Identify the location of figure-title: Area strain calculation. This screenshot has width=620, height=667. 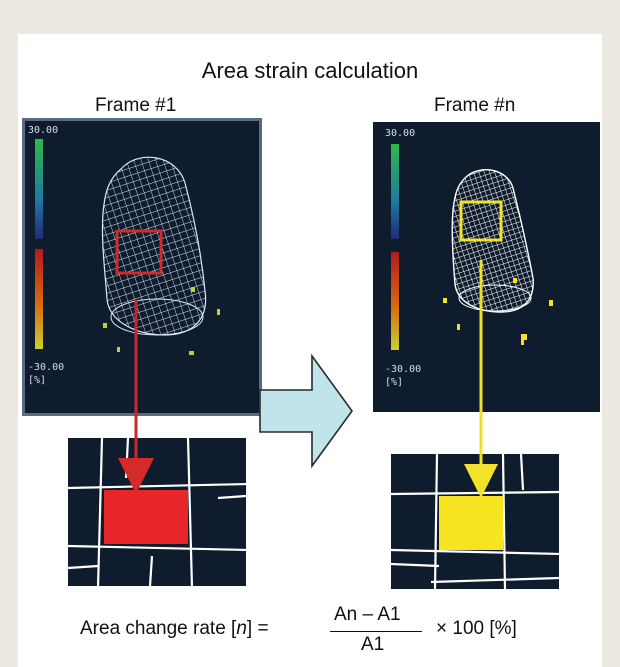
(310, 70).